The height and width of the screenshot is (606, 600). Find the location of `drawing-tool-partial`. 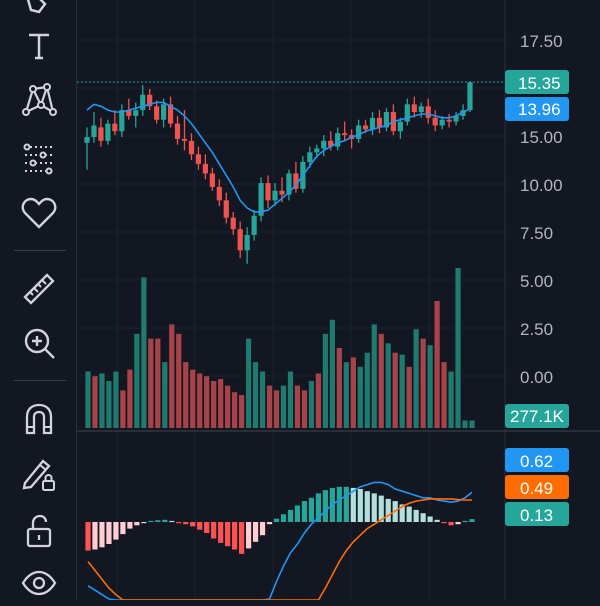

drawing-tool-partial is located at coordinates (39, 8).